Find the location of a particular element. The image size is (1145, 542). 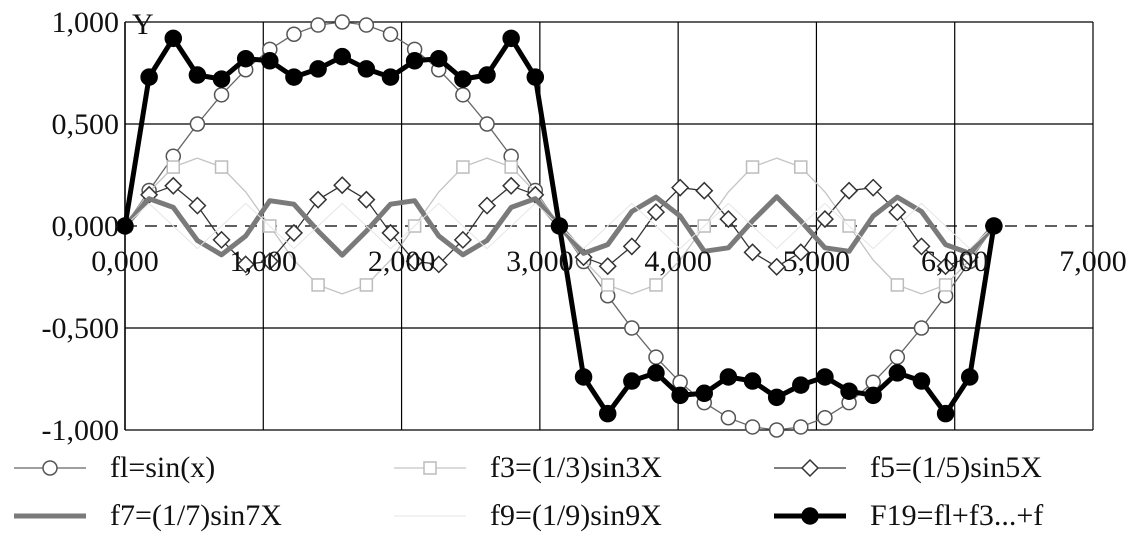

legend-item: f3=(1/3)sin3X is located at coordinates (575, 468).